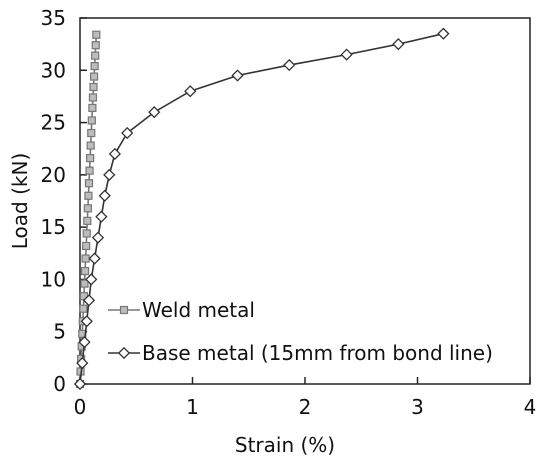 The width and height of the screenshot is (558, 461). Describe the element at coordinates (59, 332) in the screenshot. I see `y-tick-label: 5` at that location.